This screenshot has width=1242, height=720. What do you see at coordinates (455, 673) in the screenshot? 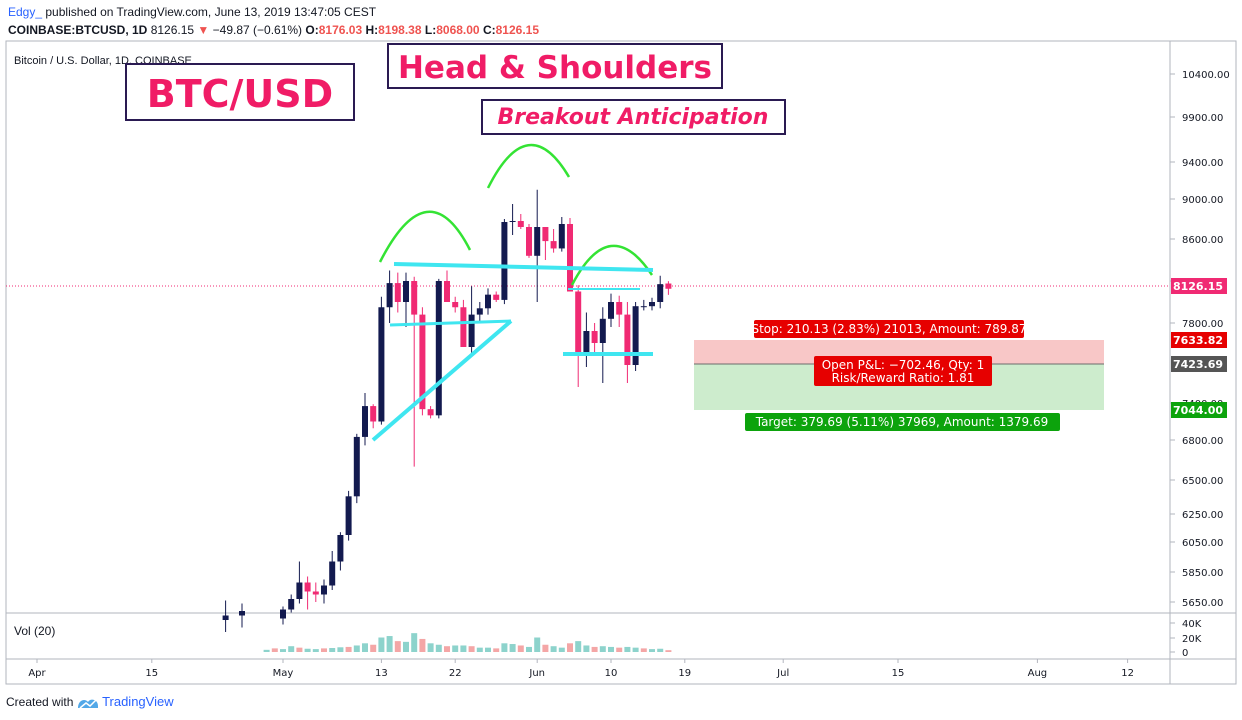
I see `time-tick-label: 22` at bounding box center [455, 673].